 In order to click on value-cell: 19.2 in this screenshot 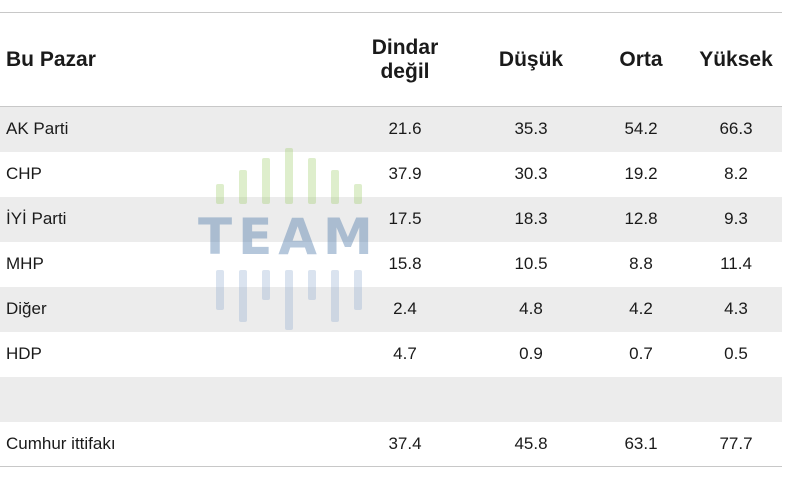, I will do `click(641, 173)`.